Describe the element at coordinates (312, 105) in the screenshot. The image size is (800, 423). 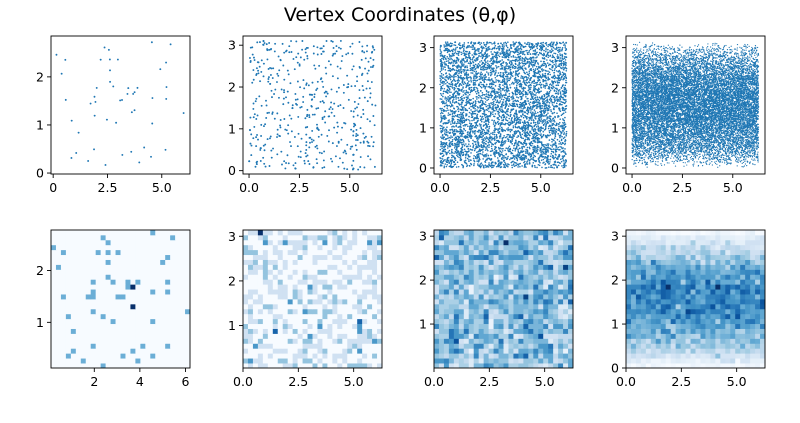
I see `axes-frame` at that location.